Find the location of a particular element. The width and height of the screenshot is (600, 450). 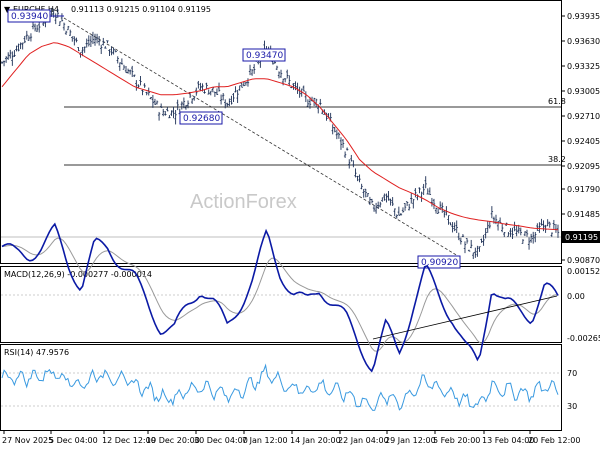

rsi-axis: 70 30 is located at coordinates (572, 390).